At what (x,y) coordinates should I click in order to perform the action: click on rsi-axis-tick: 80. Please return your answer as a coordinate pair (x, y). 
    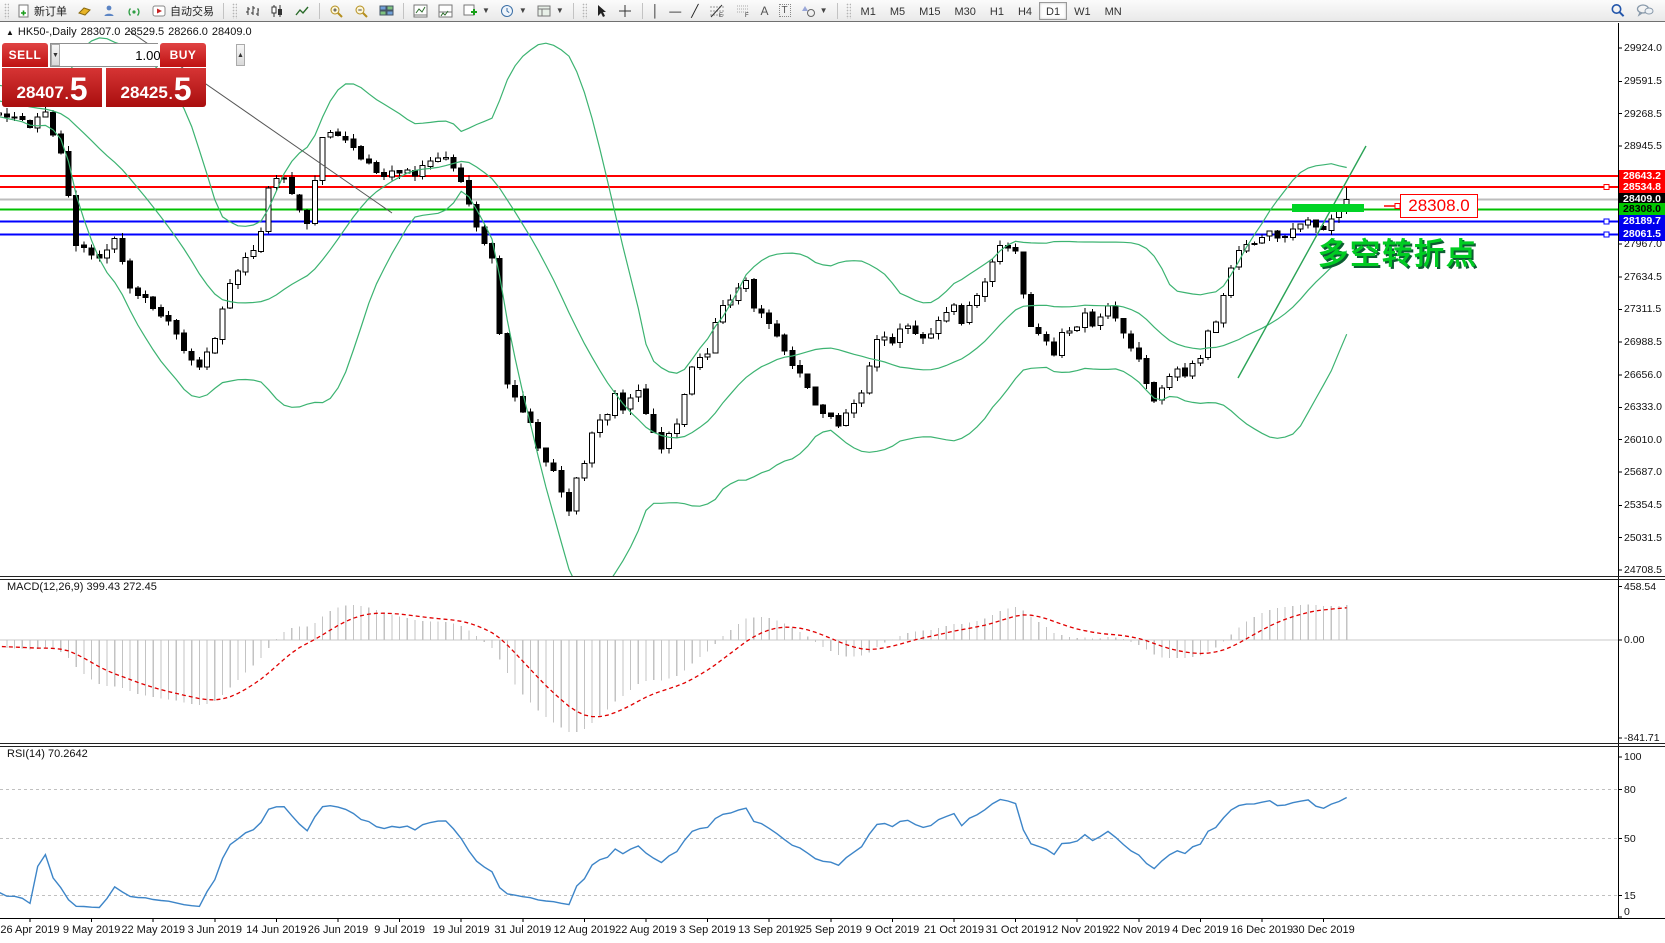
    Looking at the image, I should click on (1630, 789).